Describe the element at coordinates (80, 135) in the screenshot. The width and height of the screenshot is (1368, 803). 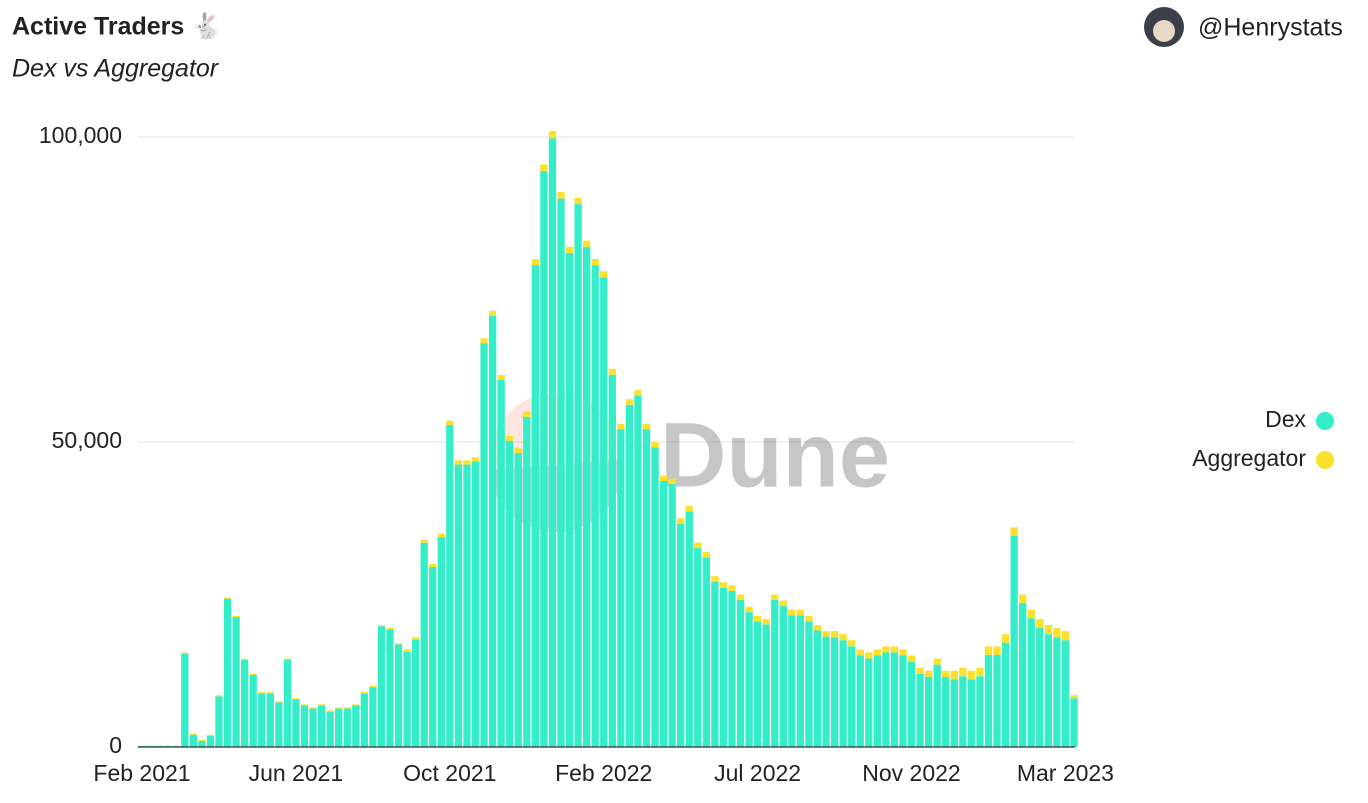
I see `y-tick-label: 100,000` at that location.